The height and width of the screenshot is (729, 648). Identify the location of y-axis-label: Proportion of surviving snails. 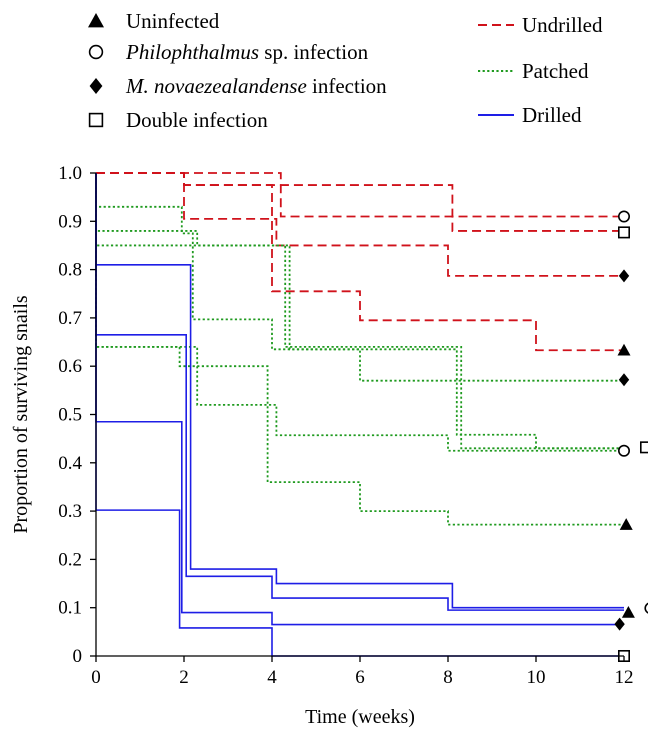
(21, 414).